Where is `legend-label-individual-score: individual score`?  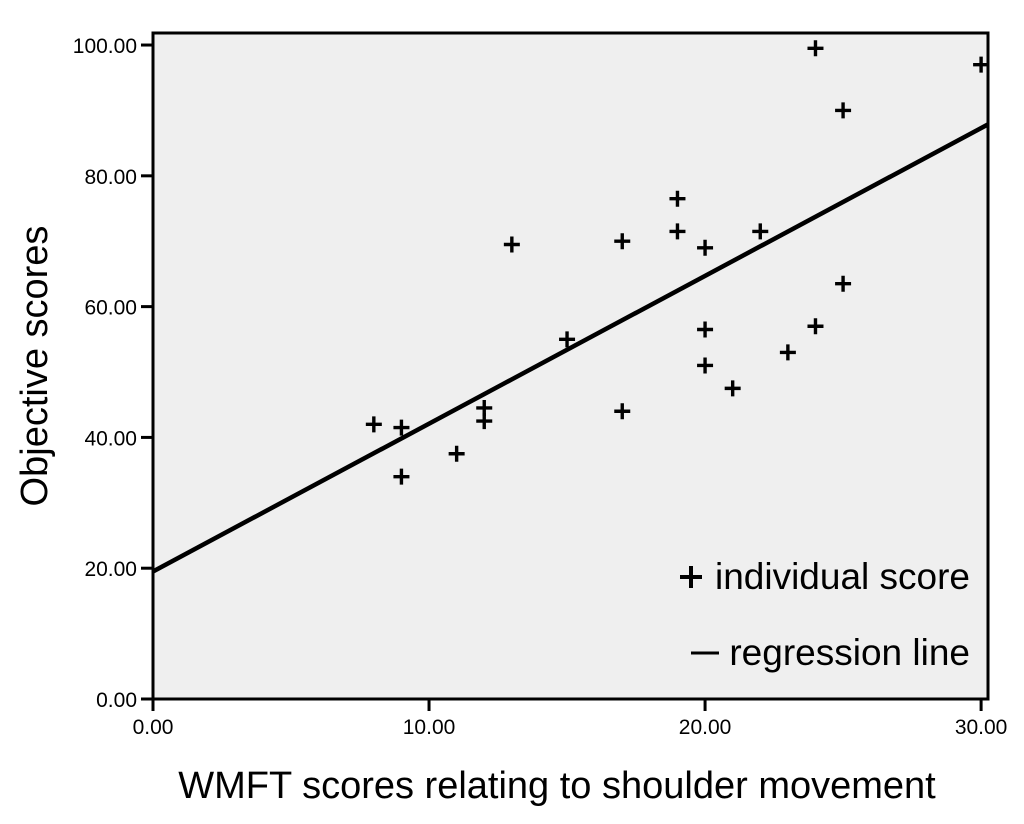
legend-label-individual-score: individual score is located at coordinates (842, 576).